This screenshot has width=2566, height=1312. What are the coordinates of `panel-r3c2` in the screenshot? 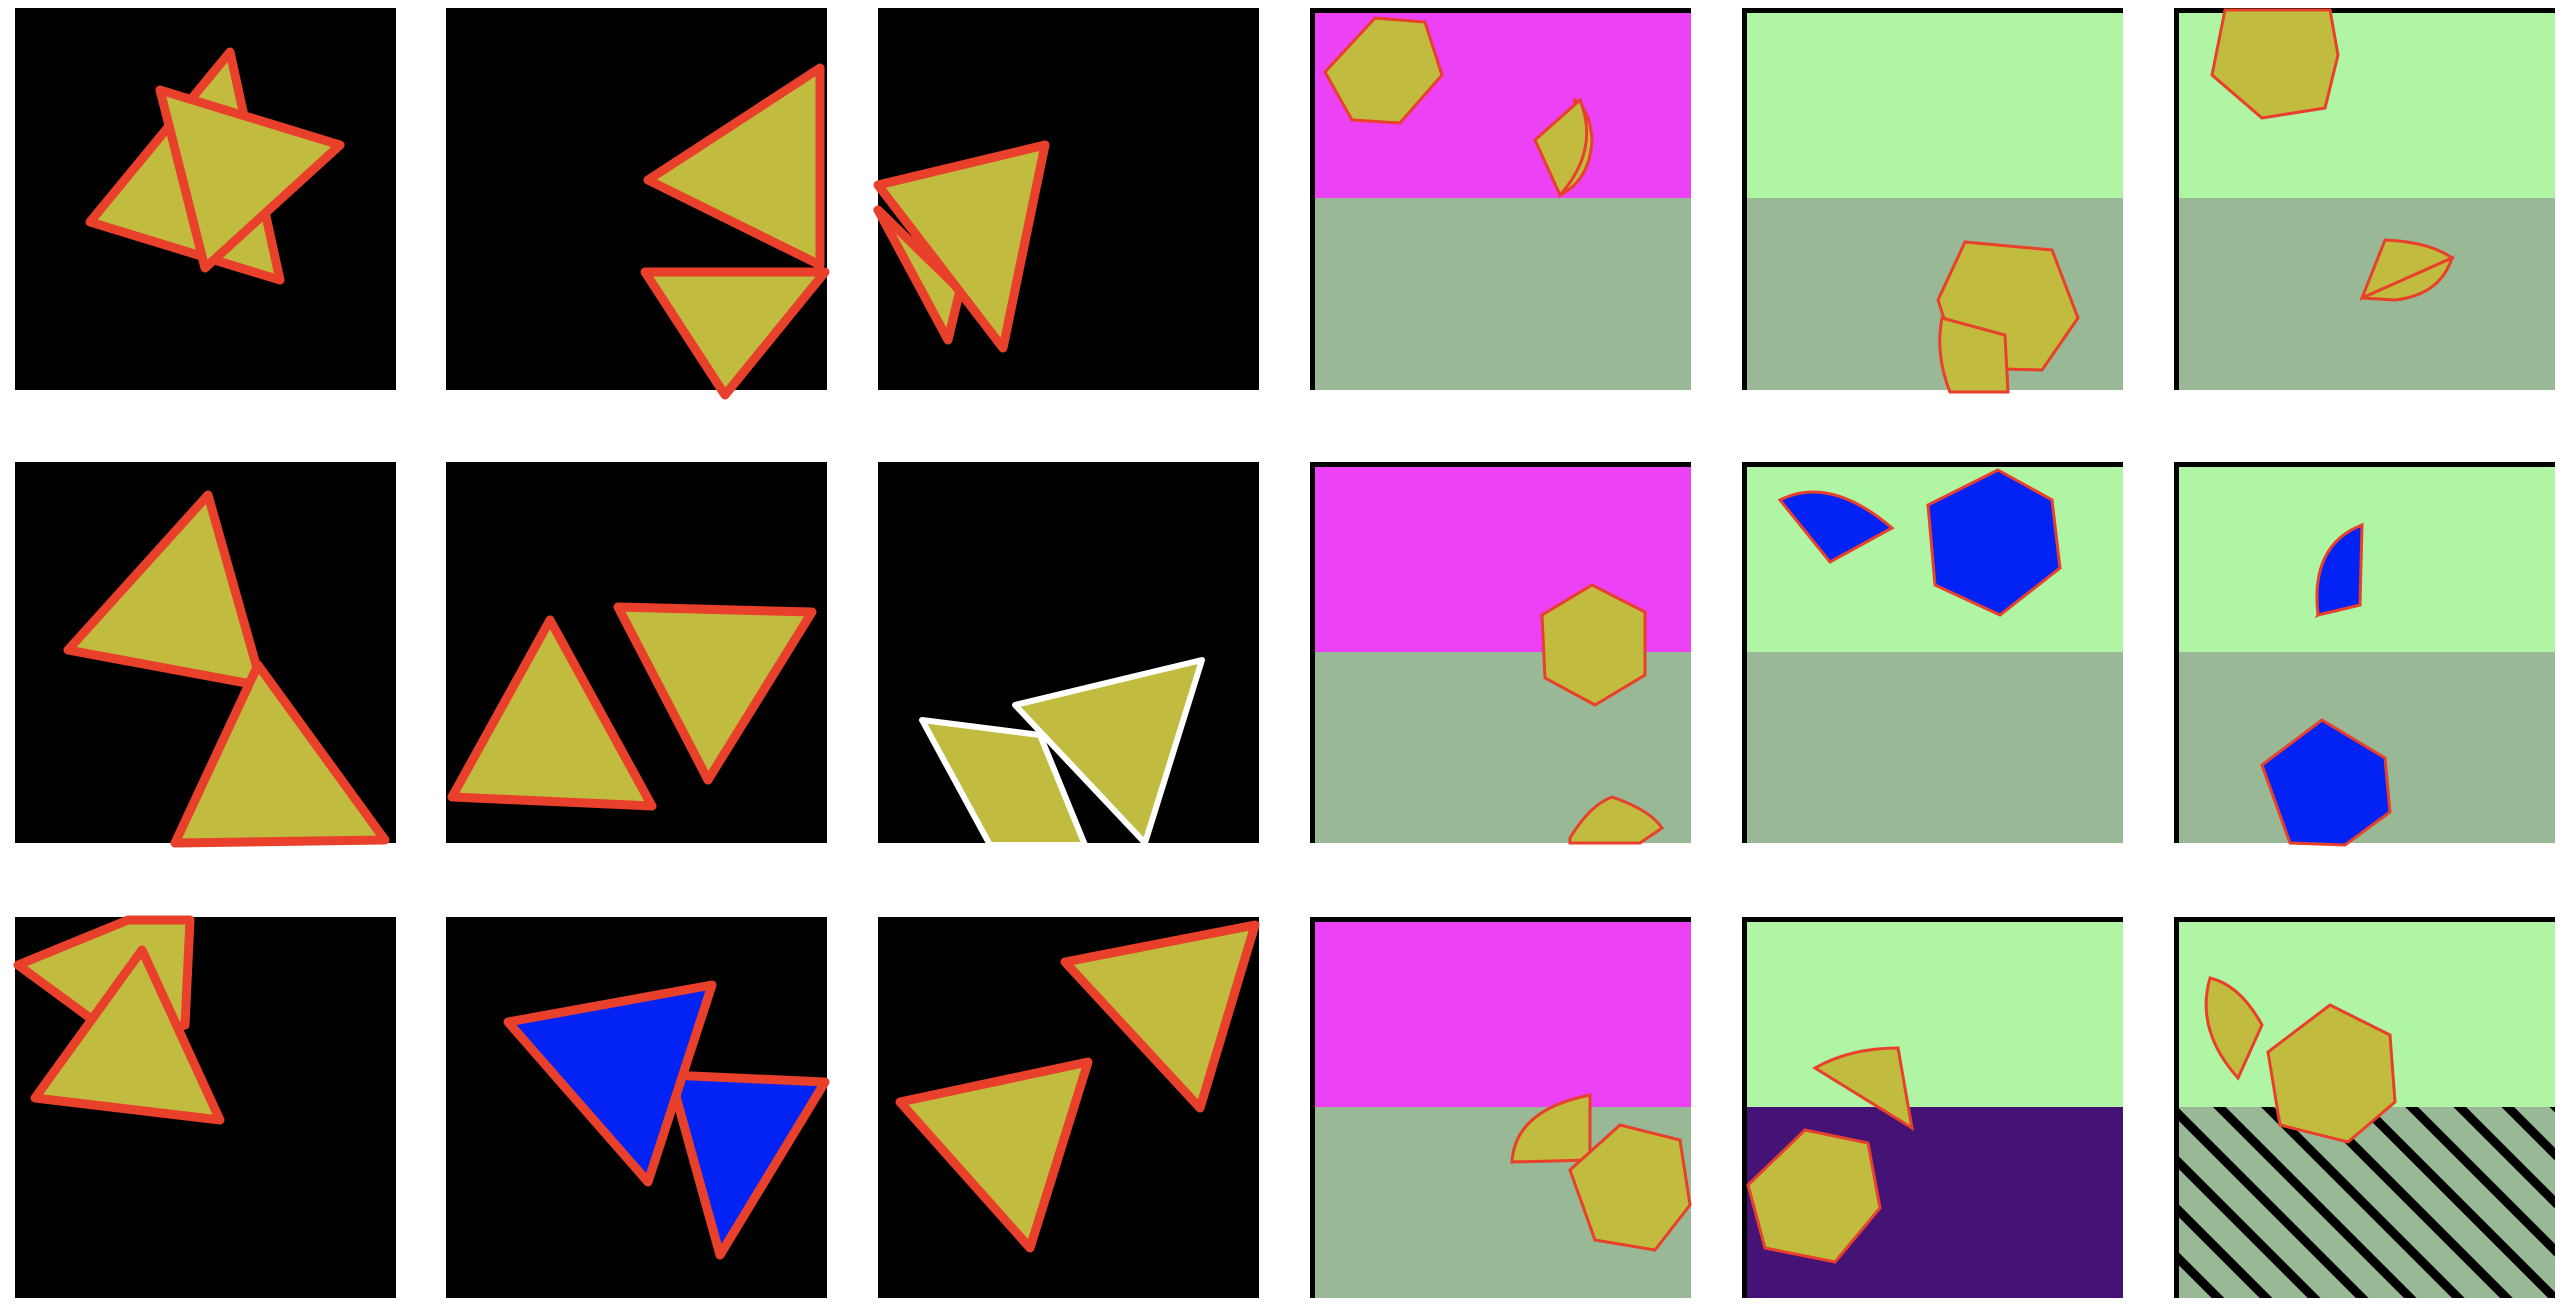 It's located at (638, 1107).